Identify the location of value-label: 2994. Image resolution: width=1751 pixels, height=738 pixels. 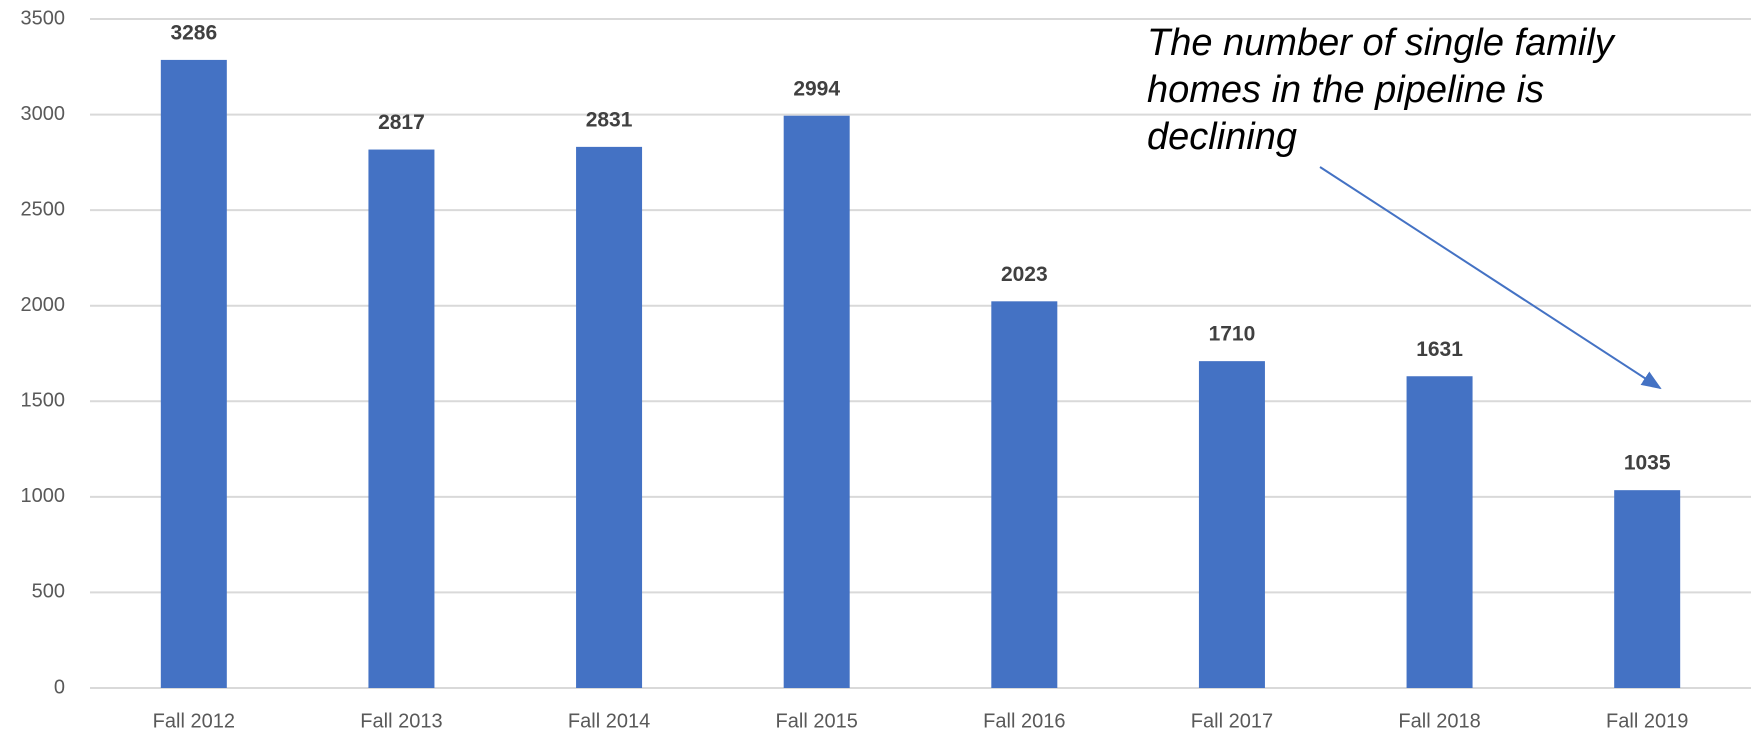
(816, 88).